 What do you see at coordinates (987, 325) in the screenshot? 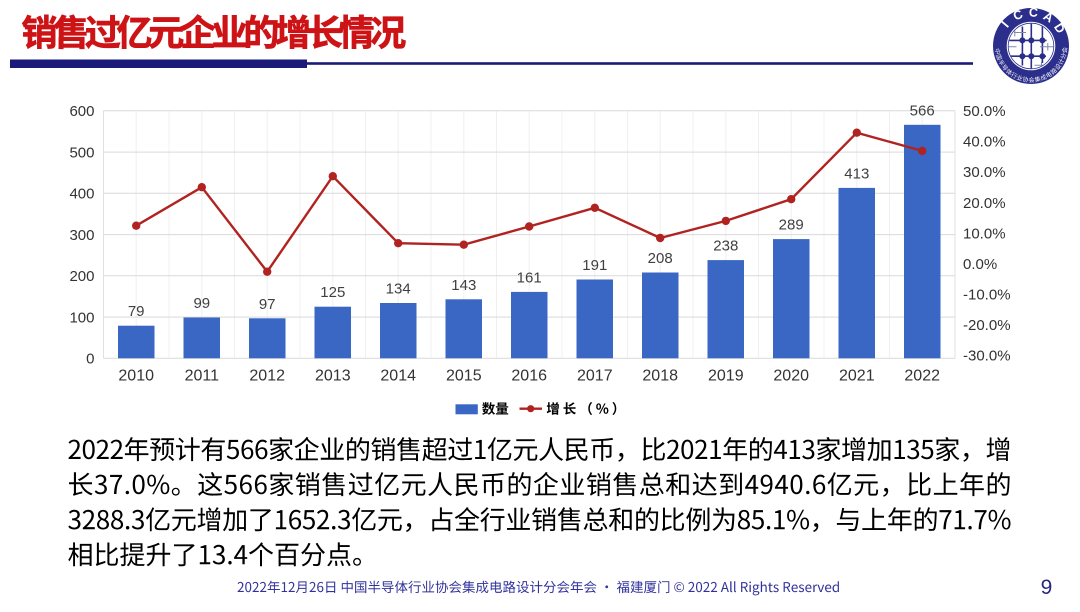
I see `svg-text: -20.0%` at bounding box center [987, 325].